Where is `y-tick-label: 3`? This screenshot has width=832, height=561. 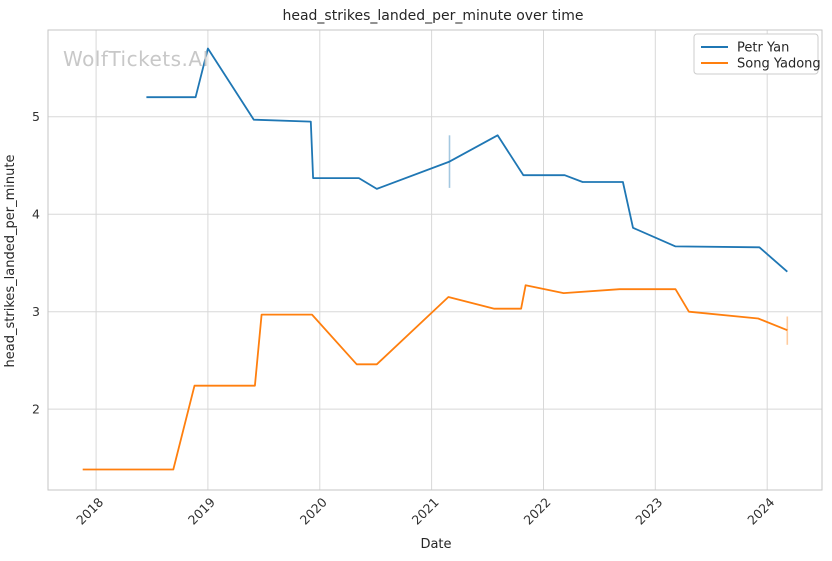
y-tick-label: 3 is located at coordinates (36, 311).